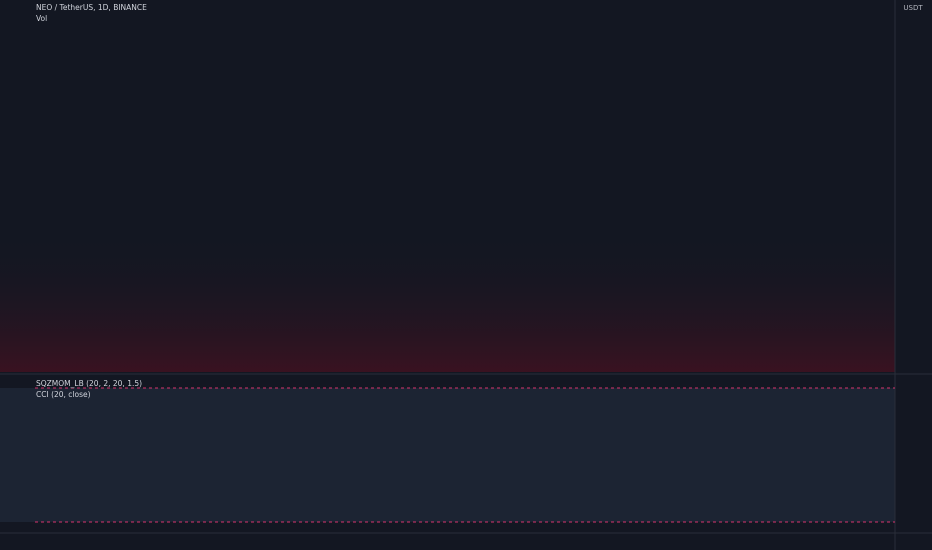 Image resolution: width=932 pixels, height=550 pixels. Describe the element at coordinates (913, 8) in the screenshot. I see `currency: USDT` at that location.